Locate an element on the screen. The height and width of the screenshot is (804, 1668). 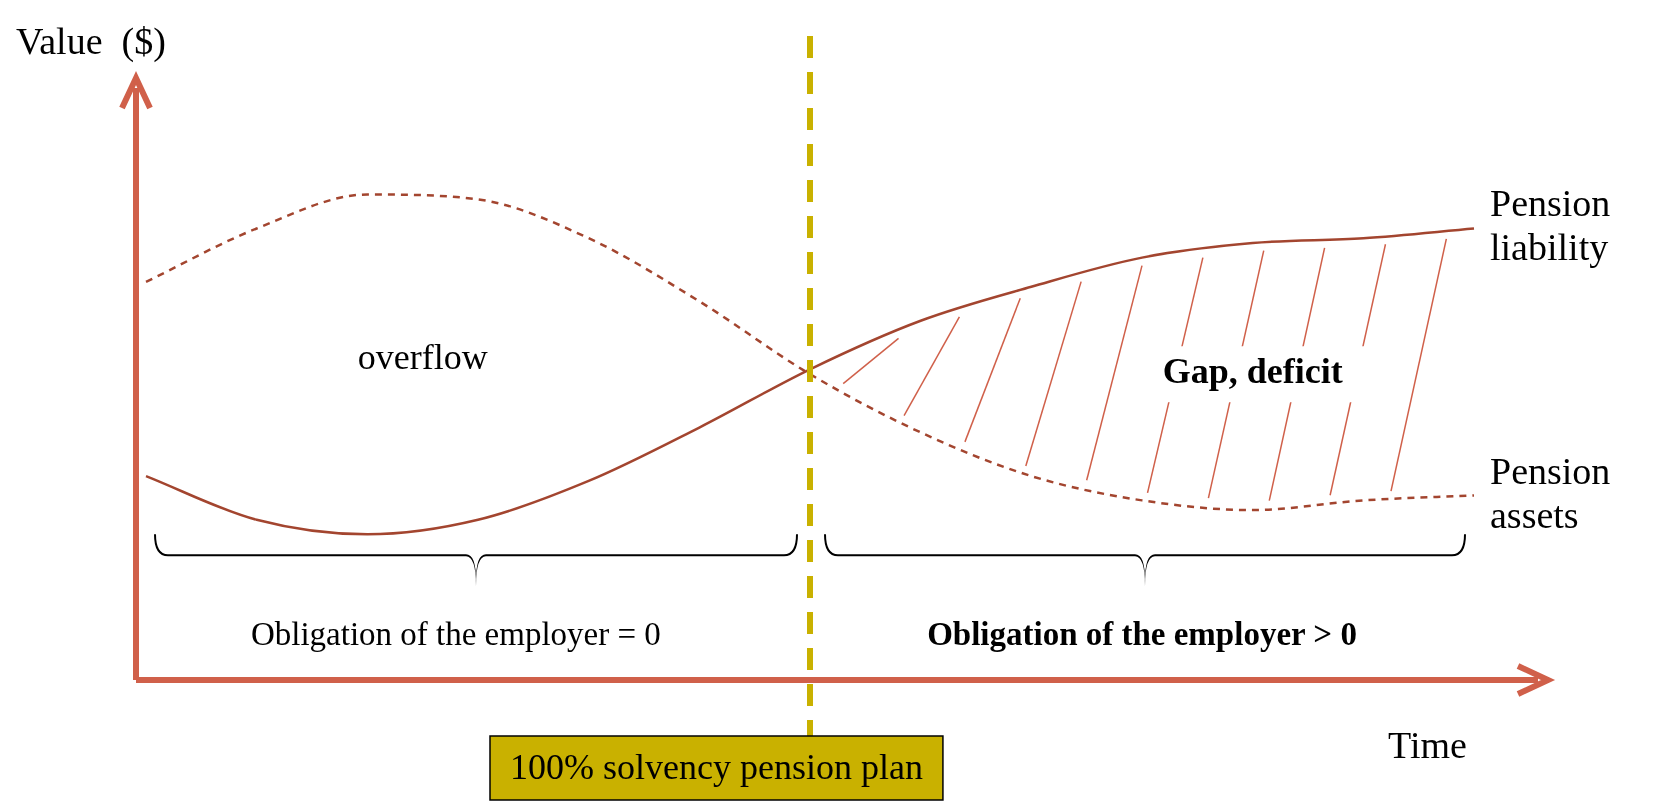
annotation: Gap, deficit is located at coordinates (1252, 371).